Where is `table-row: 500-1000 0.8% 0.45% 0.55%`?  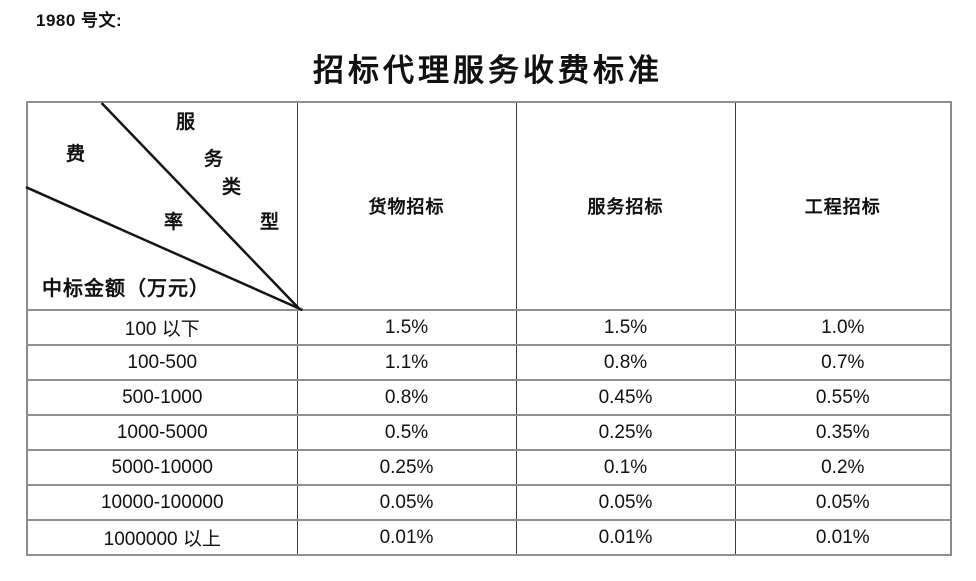
table-row: 500-1000 0.8% 0.45% 0.55% is located at coordinates (489, 397).